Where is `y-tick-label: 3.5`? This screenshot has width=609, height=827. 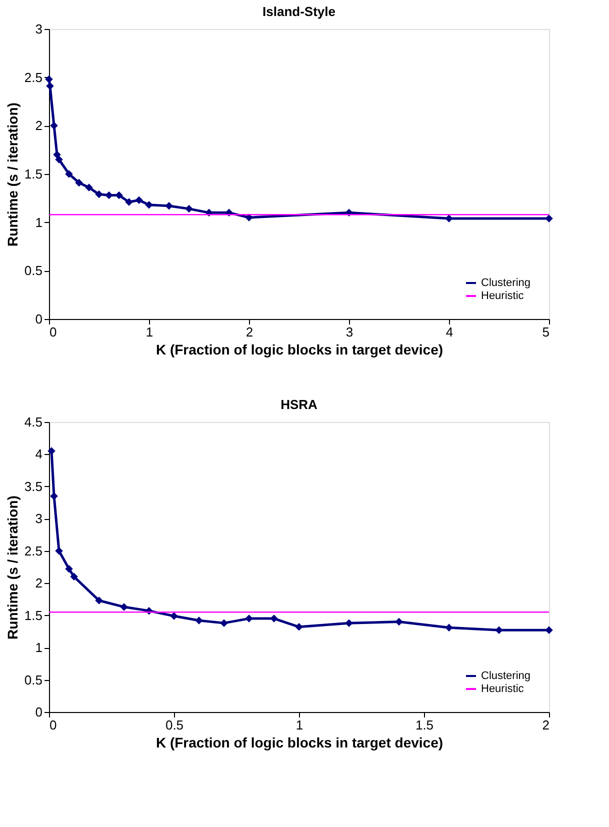 y-tick-label: 3.5 is located at coordinates (33, 486).